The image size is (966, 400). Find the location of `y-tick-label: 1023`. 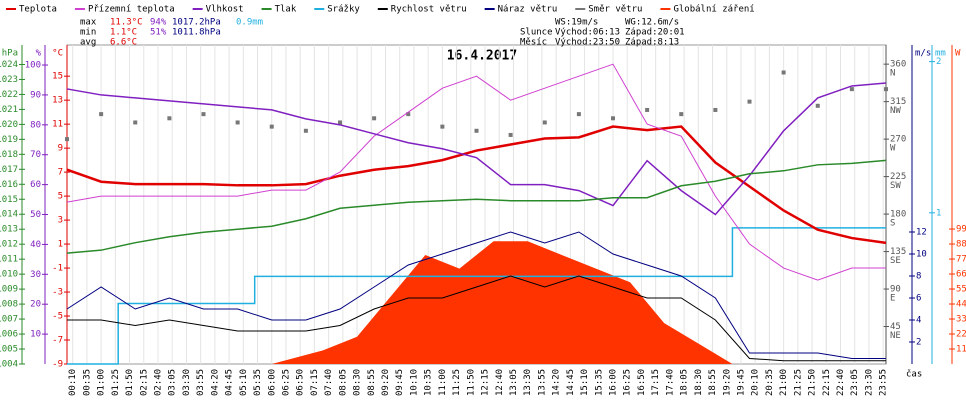

y-tick-label: 1023 is located at coordinates (9, 80).